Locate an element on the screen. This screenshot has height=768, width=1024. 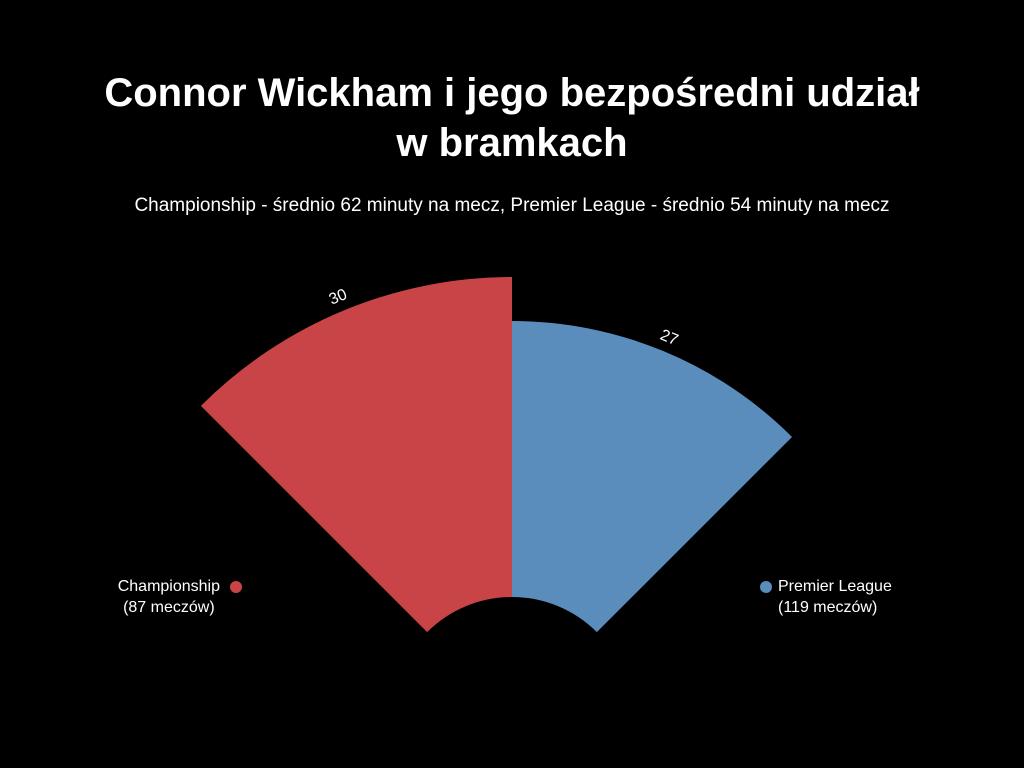
legend-item-championship: Championship (87 meczów) is located at coordinates (180, 597).